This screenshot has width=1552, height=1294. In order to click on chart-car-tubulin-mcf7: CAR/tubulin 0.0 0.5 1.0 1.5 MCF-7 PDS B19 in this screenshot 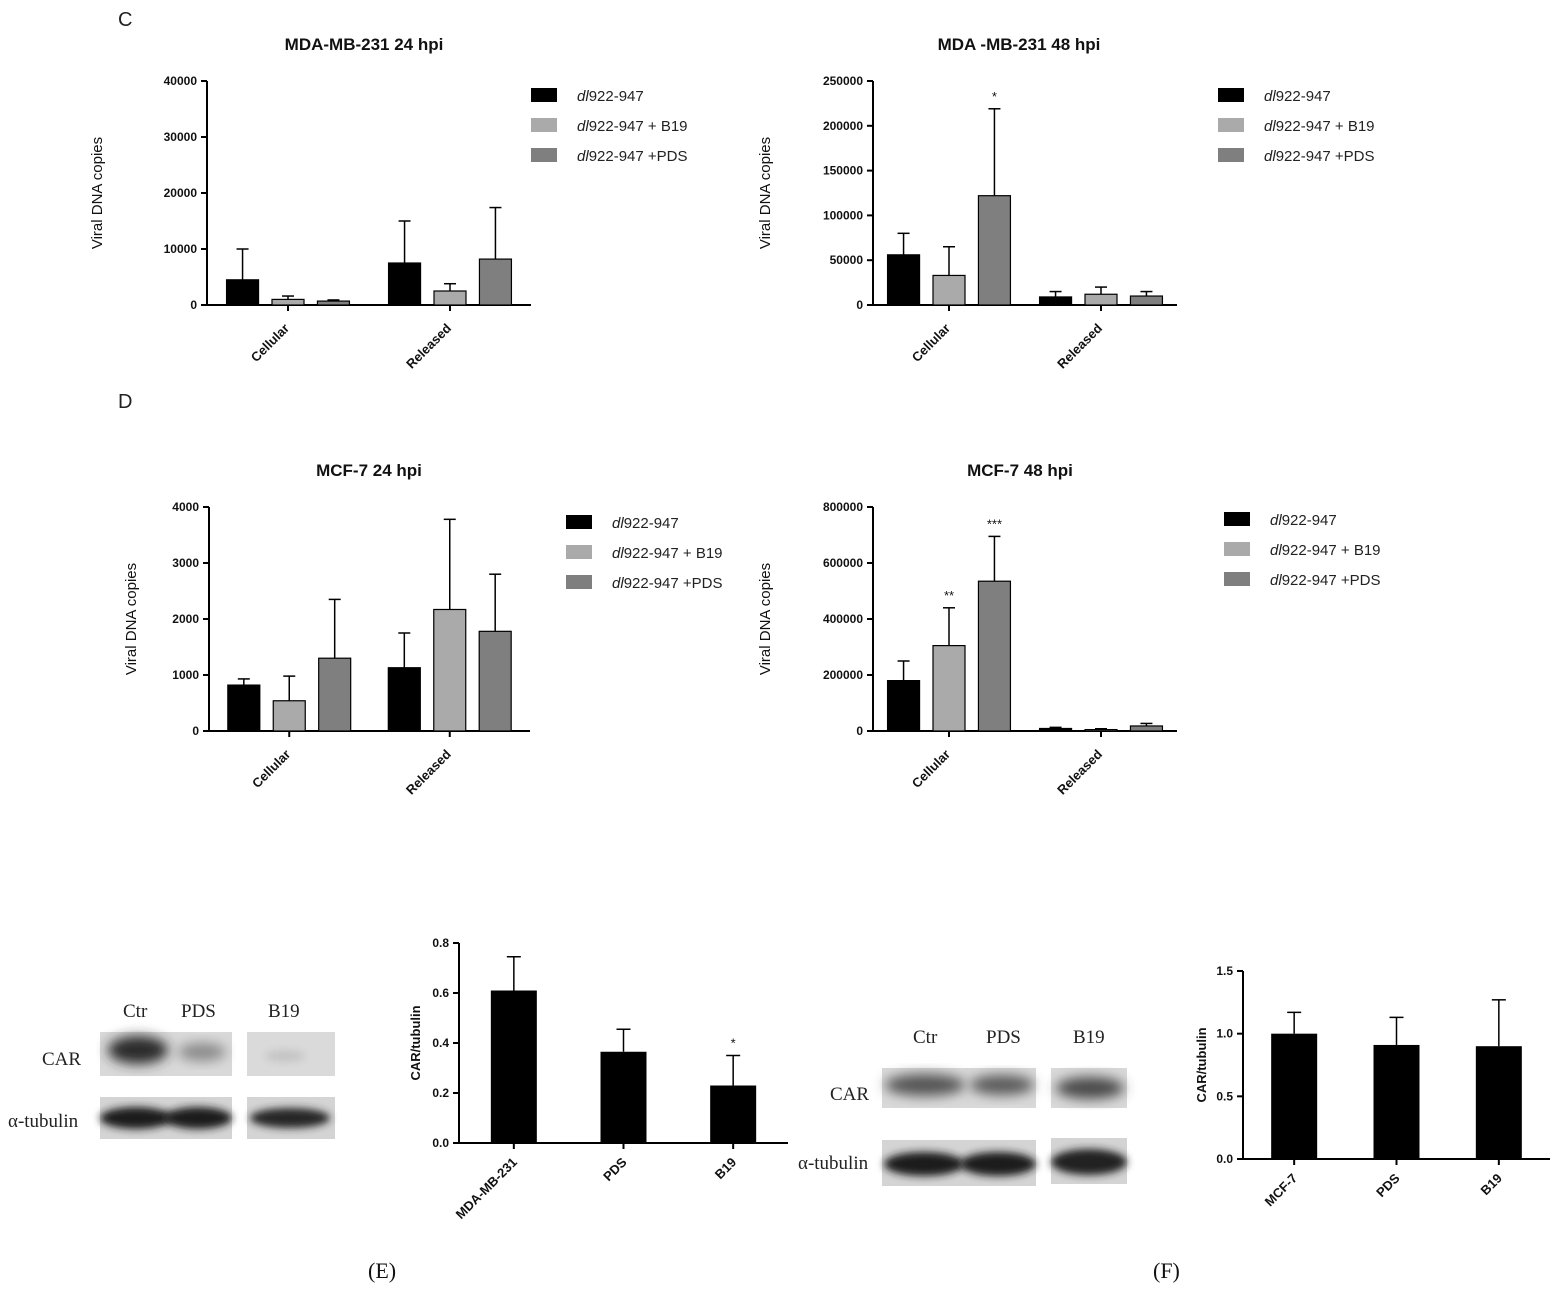, I will do `click(1372, 1086)`.